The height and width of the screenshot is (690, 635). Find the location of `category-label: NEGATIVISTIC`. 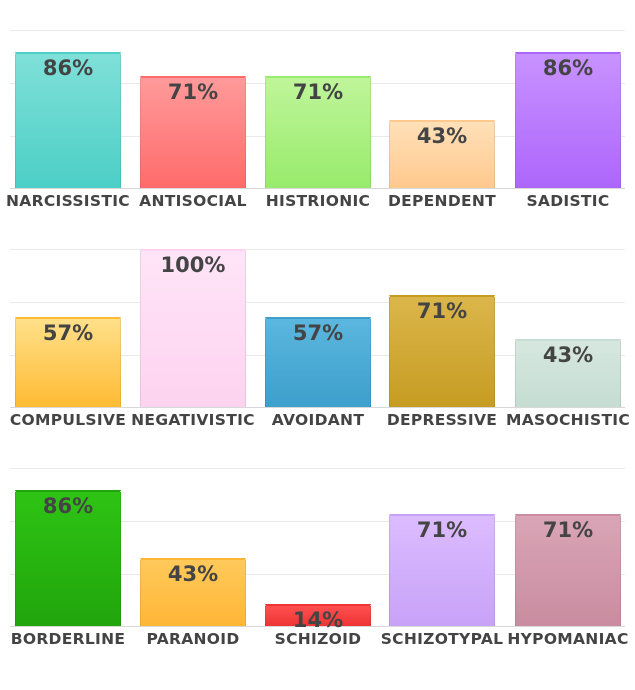

category-label: NEGATIVISTIC is located at coordinates (193, 420).